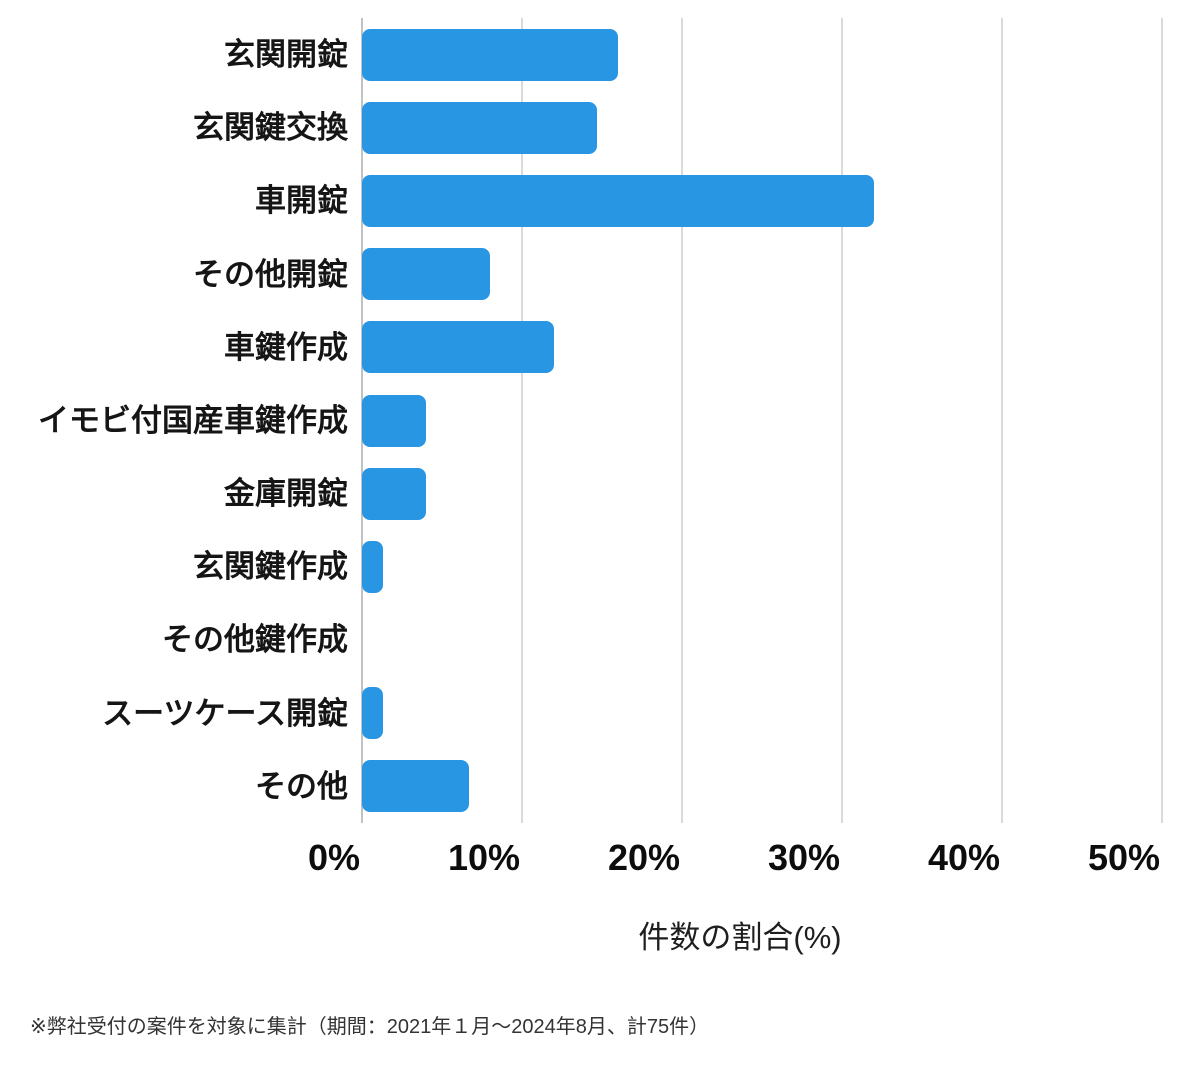 Image resolution: width=1200 pixels, height=1069 pixels. I want to click on category-label: スーツケース開錠, so click(225, 713).